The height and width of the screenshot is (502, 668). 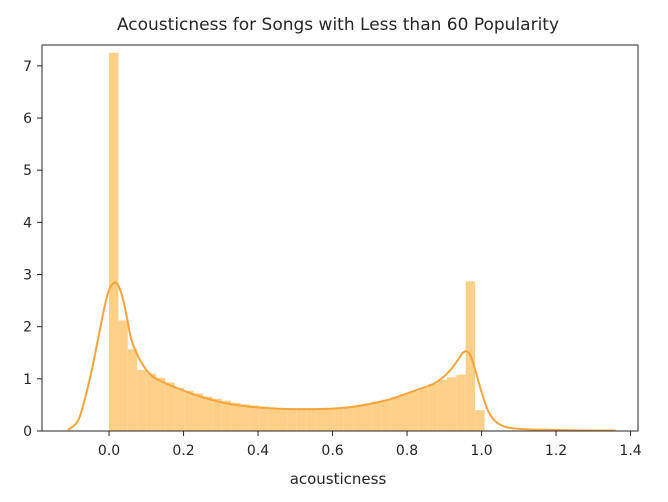 I want to click on y-tick-label: 1, so click(x=27, y=380).